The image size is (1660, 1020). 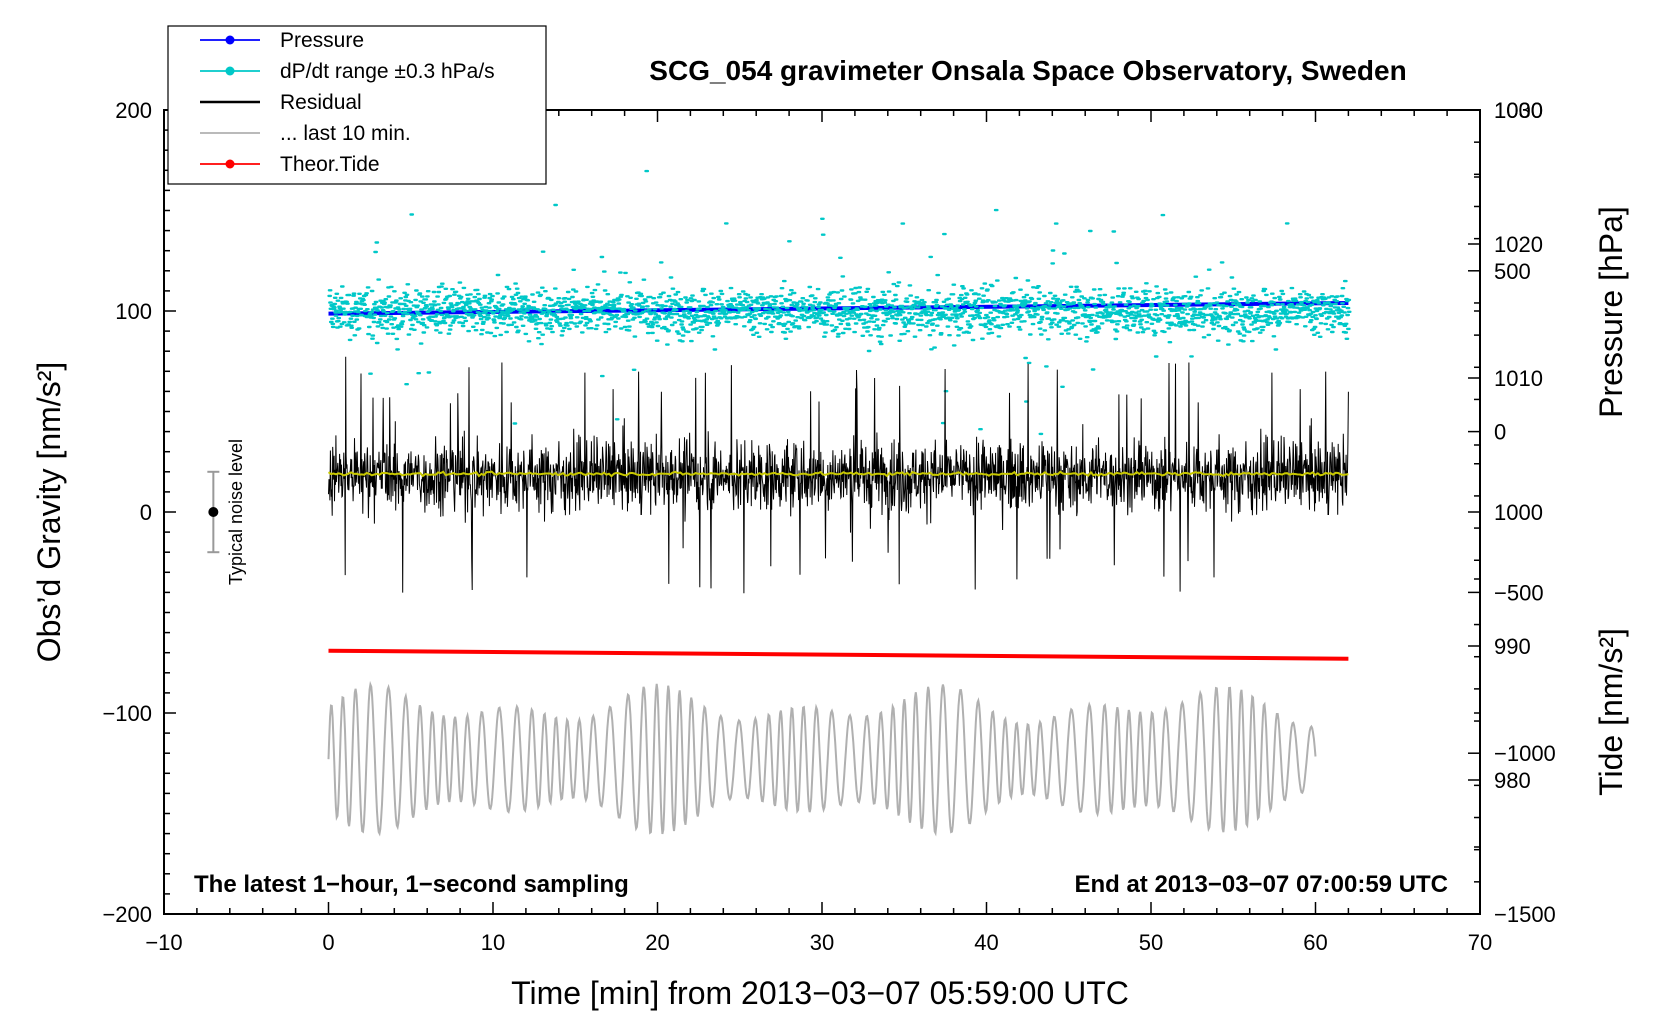 I want to click on x-axis-title: Time [min] from 2013−03−07 05:59:00 UTC, so click(x=820, y=993).